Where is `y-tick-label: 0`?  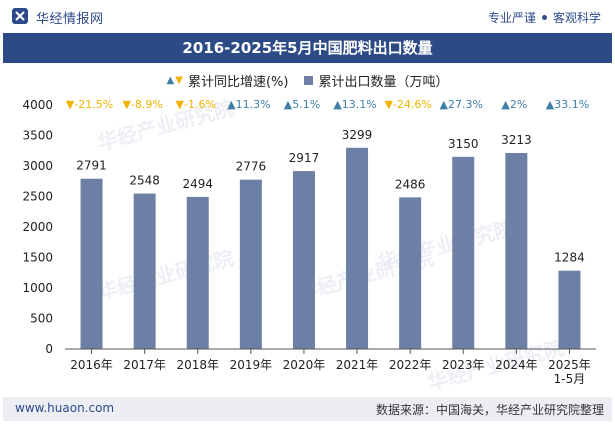
y-tick-label: 0 is located at coordinates (49, 349).